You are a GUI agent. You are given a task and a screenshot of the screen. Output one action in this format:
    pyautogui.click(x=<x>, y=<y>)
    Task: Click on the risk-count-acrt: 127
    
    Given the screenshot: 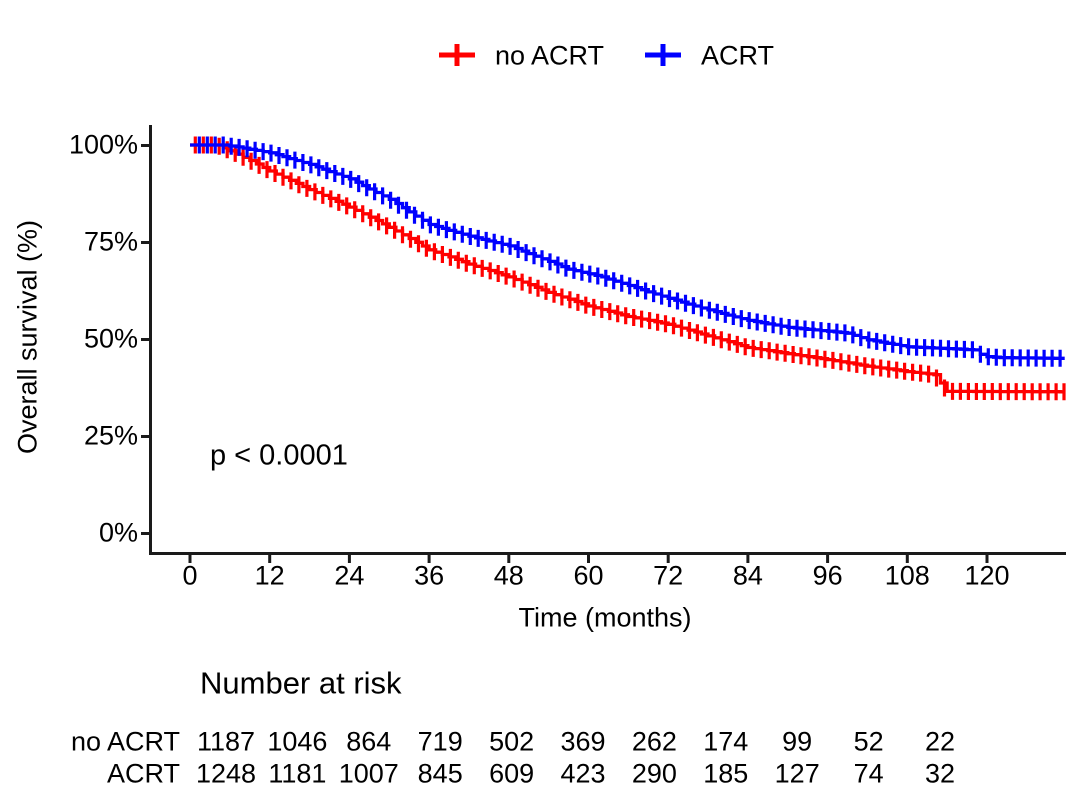 What is the action you would take?
    pyautogui.click(x=797, y=773)
    